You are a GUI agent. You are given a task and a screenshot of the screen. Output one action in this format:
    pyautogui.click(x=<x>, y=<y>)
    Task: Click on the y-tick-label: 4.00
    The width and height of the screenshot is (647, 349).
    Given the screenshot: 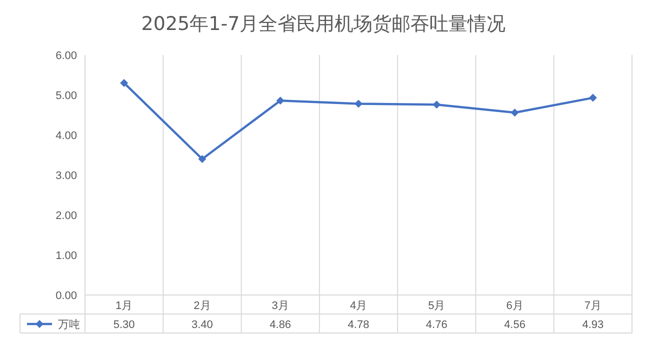 What is the action you would take?
    pyautogui.click(x=66, y=136)
    